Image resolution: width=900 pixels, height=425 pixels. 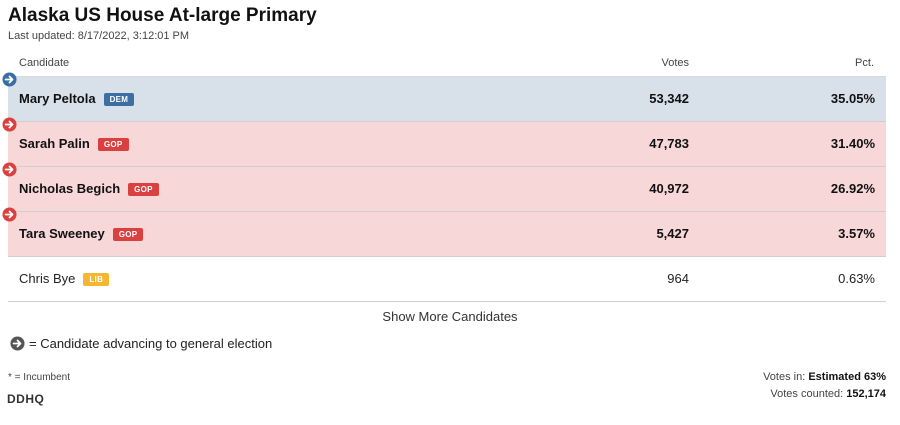 What do you see at coordinates (807, 394) in the screenshot?
I see `votes-counted-label: Votes counted:` at bounding box center [807, 394].